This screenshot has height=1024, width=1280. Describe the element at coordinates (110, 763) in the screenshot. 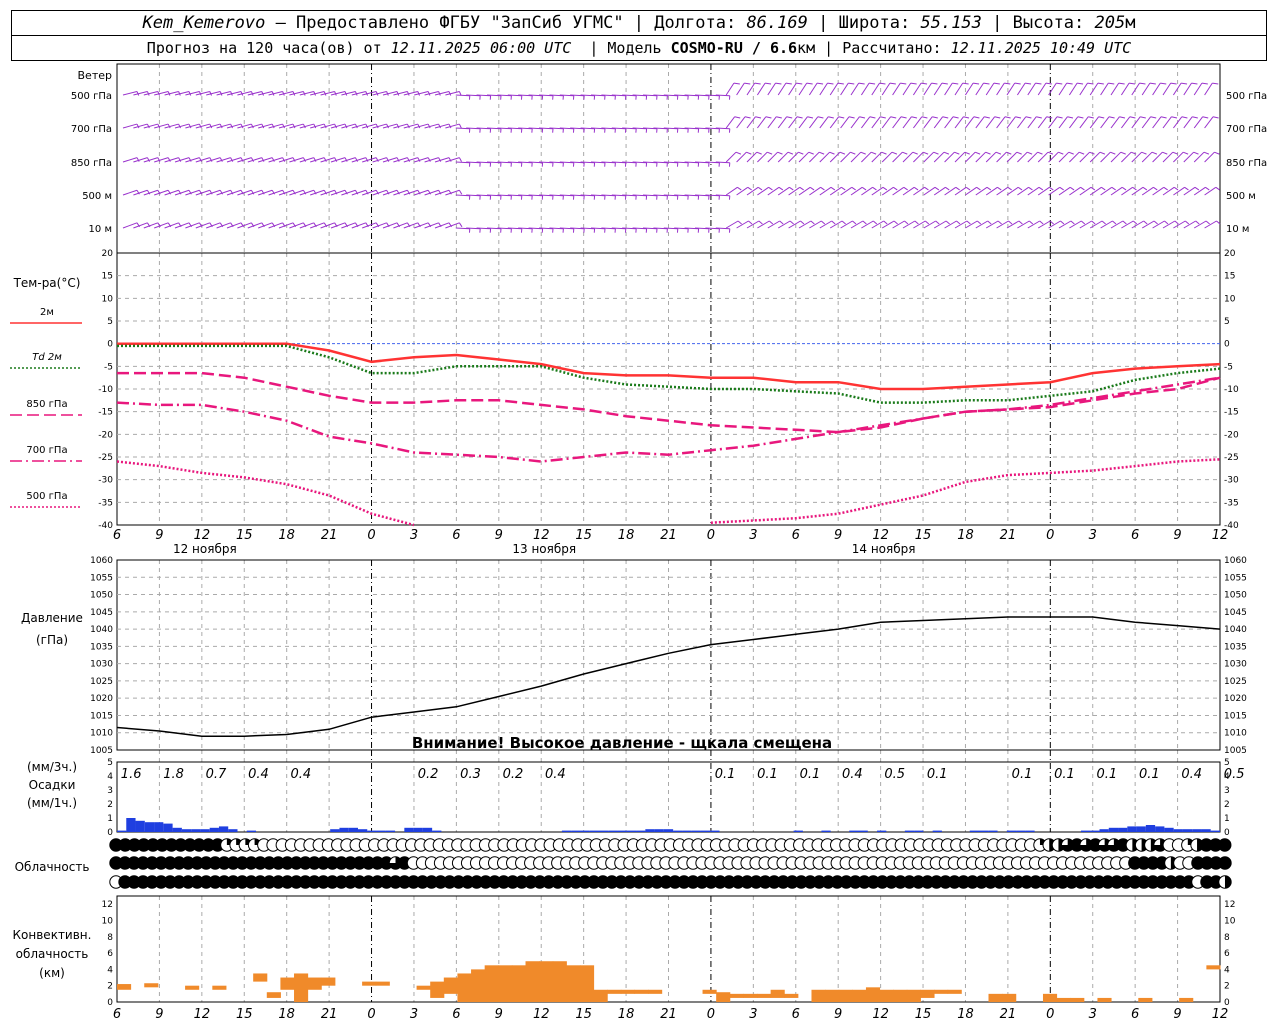

I see `precip-tick-label-left: 5` at that location.